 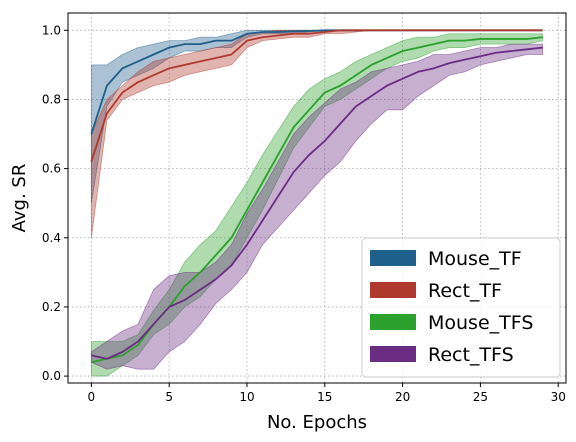 What do you see at coordinates (317, 422) in the screenshot?
I see `x-axis-title: No. Epochs` at bounding box center [317, 422].